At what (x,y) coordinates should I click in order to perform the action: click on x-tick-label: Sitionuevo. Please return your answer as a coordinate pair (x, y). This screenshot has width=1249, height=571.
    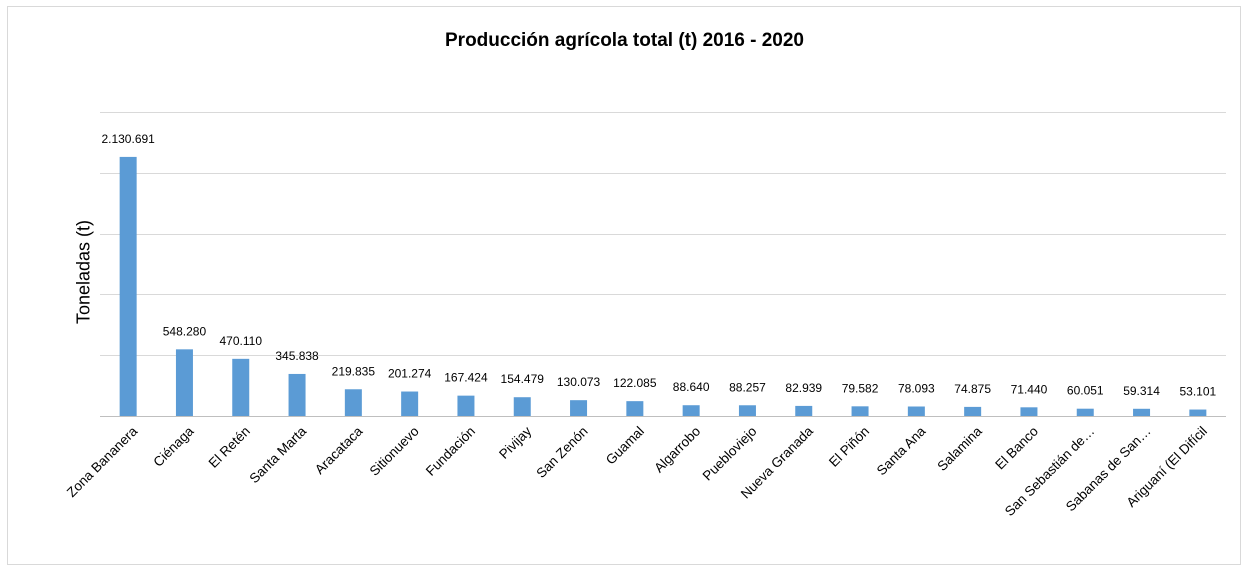
    Looking at the image, I should click on (394, 451).